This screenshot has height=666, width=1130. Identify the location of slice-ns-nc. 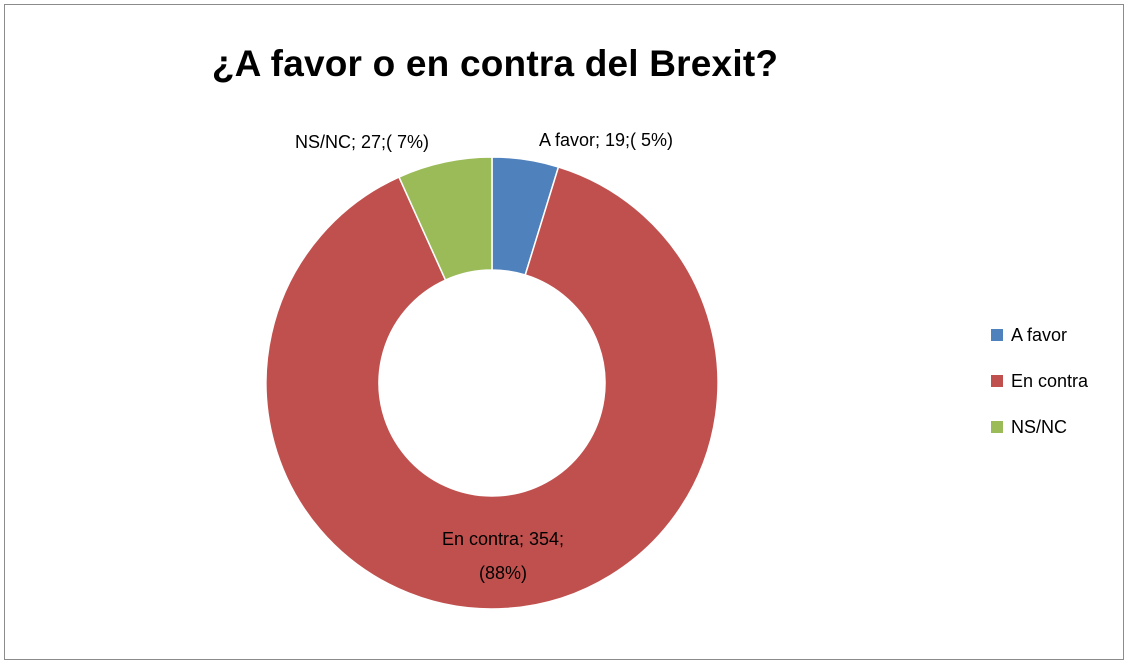
(445, 219).